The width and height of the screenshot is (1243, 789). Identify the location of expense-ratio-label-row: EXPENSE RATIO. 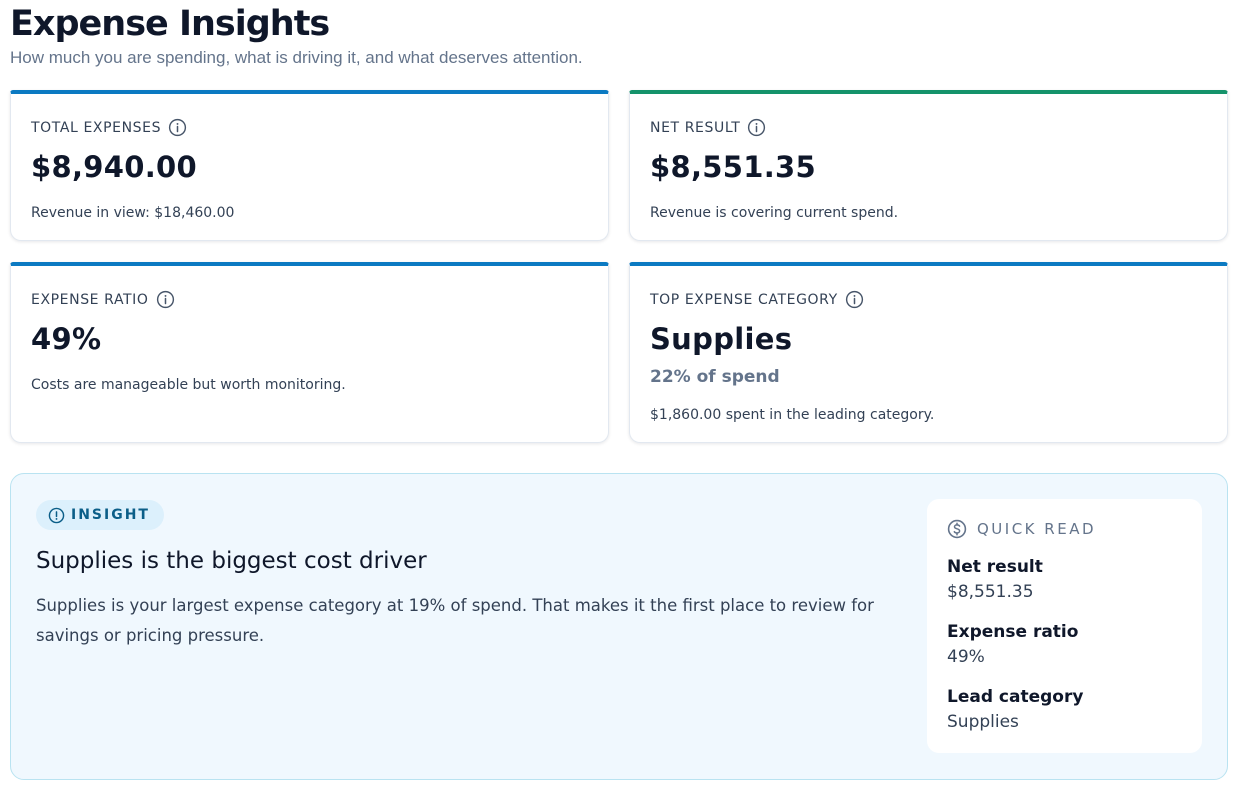
(103, 299).